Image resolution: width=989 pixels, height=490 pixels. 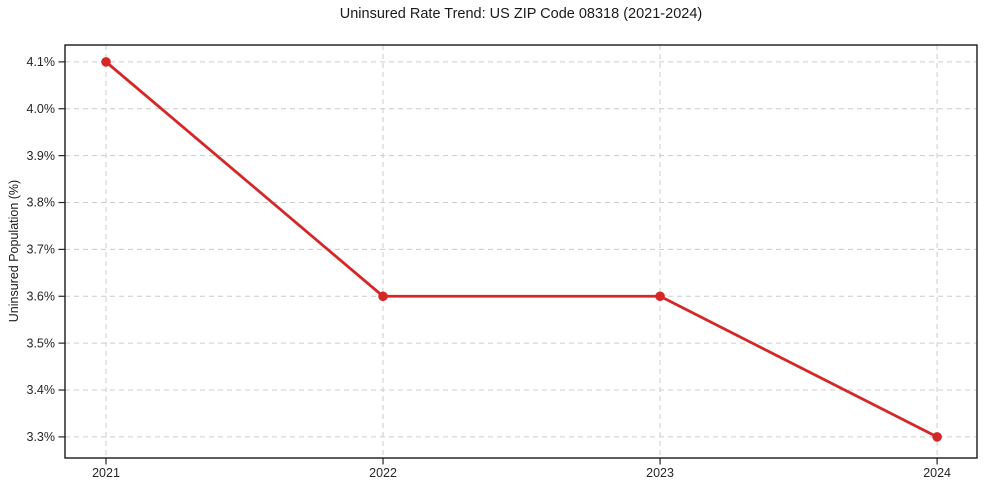 What do you see at coordinates (41, 62) in the screenshot?
I see `y-tick-label: 4.1%` at bounding box center [41, 62].